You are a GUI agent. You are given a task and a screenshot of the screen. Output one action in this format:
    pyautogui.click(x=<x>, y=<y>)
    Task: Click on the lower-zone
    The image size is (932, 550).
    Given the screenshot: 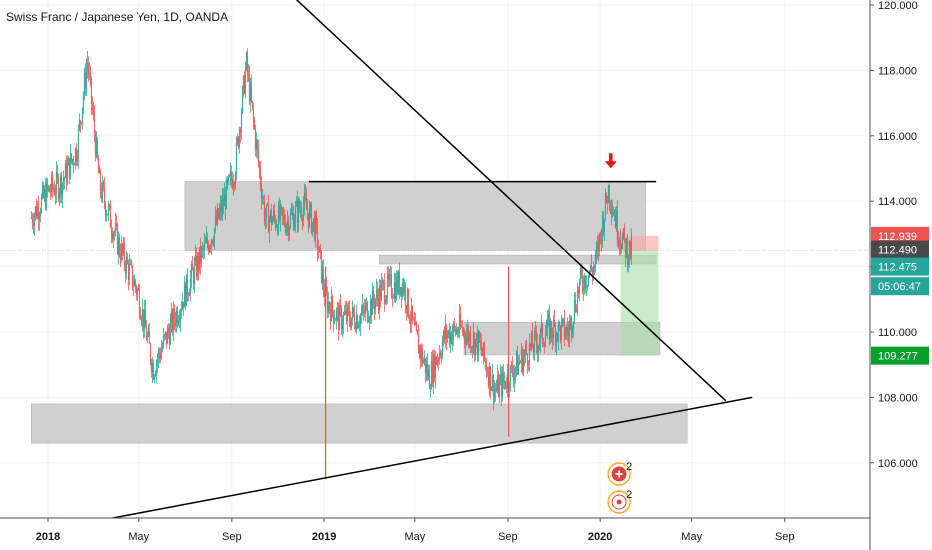 What is the action you would take?
    pyautogui.click(x=359, y=423)
    